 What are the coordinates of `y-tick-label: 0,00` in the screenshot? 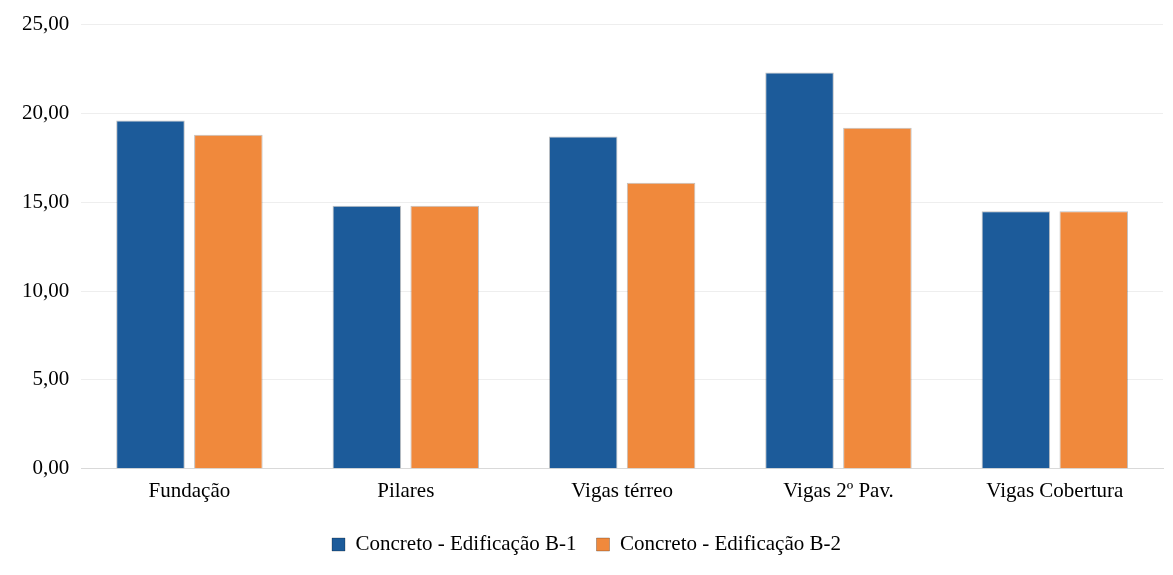 It's located at (51, 467).